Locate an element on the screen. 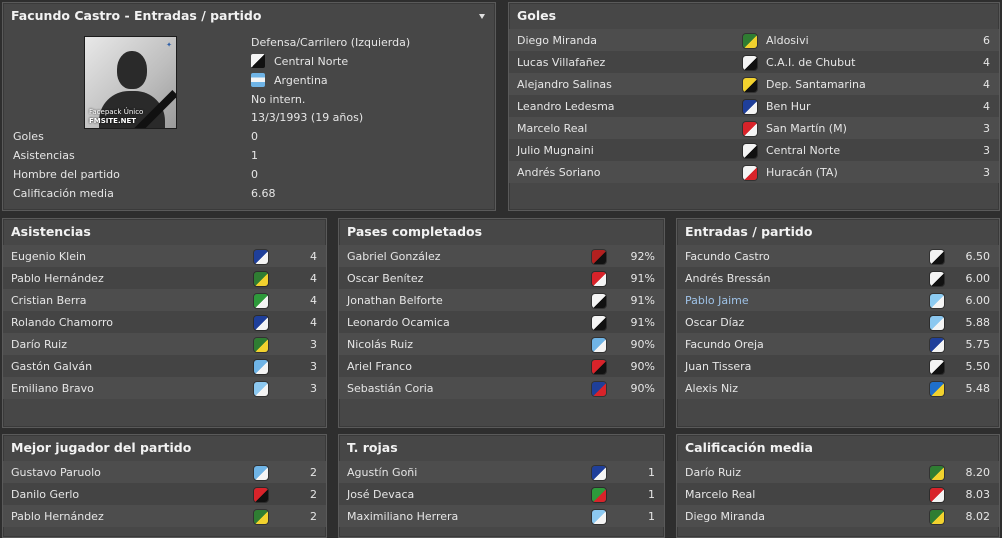 Image resolution: width=1002 pixels, height=538 pixels. player-name: Facundo Castro is located at coordinates (727, 256).